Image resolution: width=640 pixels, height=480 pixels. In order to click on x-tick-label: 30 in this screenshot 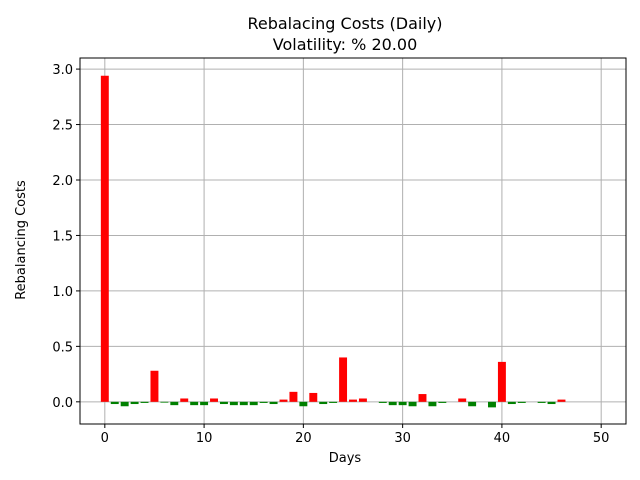, I will do `click(402, 438)`.